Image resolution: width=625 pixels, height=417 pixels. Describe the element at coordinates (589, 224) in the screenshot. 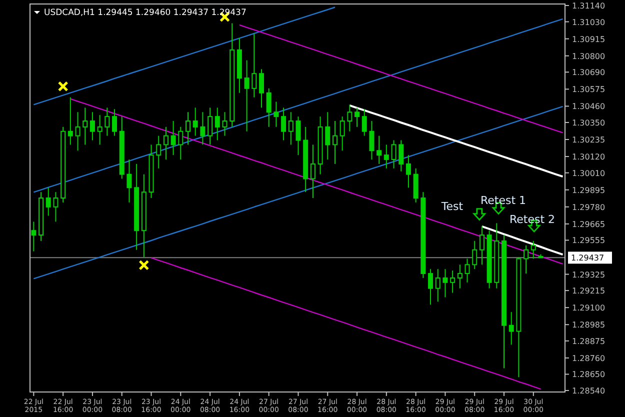

I see `y-tick-label: 1.29665` at that location.